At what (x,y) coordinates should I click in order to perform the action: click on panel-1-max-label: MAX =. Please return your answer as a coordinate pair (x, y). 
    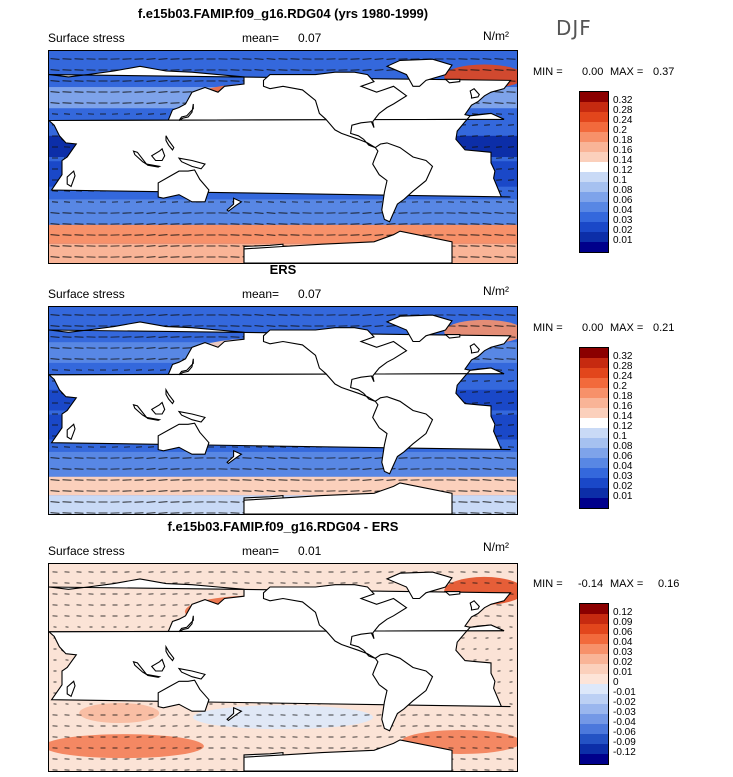
    Looking at the image, I should click on (627, 72).